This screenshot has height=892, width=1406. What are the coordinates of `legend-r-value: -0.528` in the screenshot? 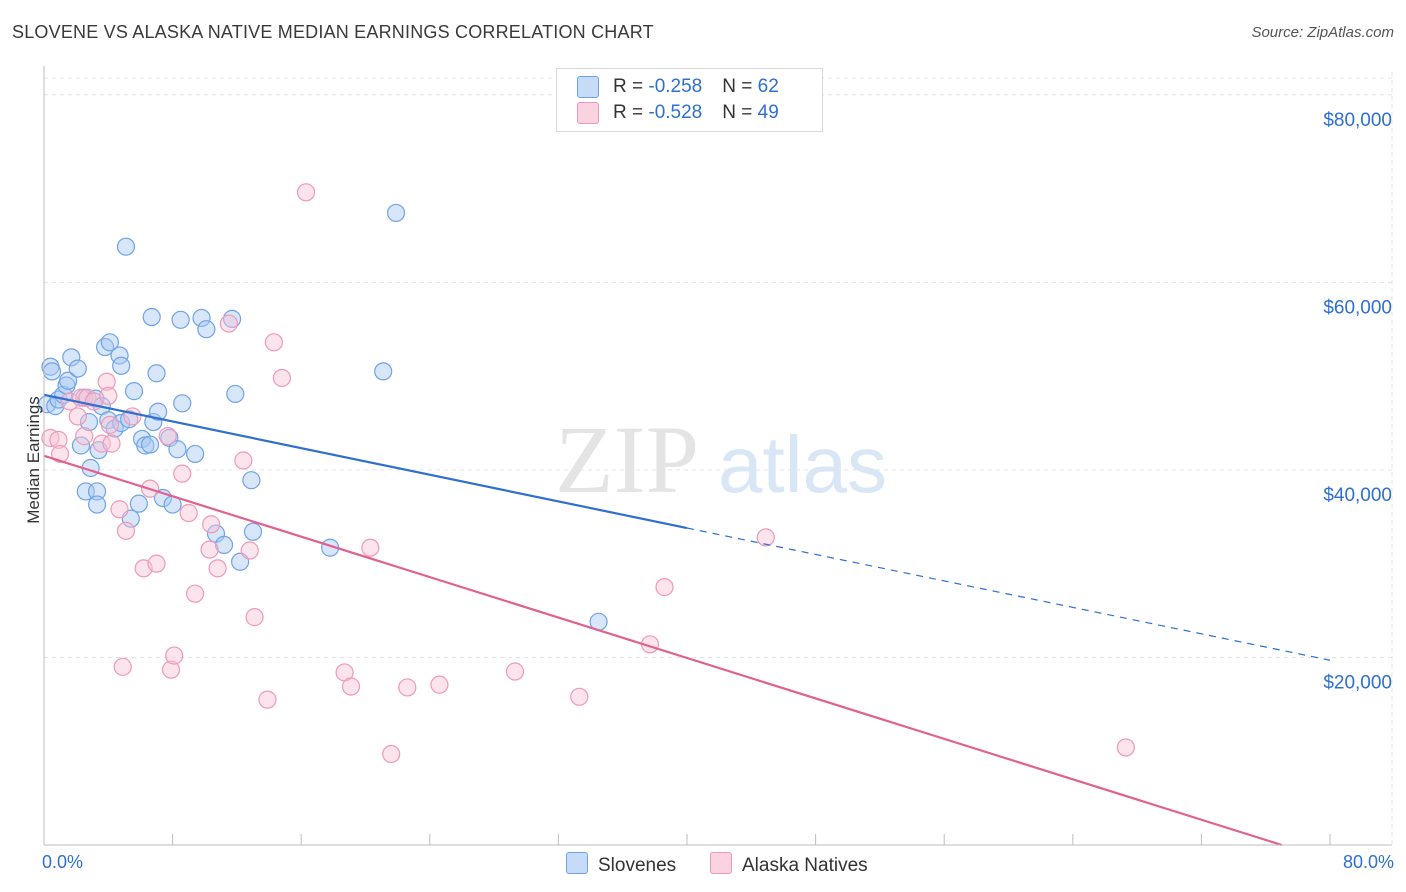 It's located at (675, 113).